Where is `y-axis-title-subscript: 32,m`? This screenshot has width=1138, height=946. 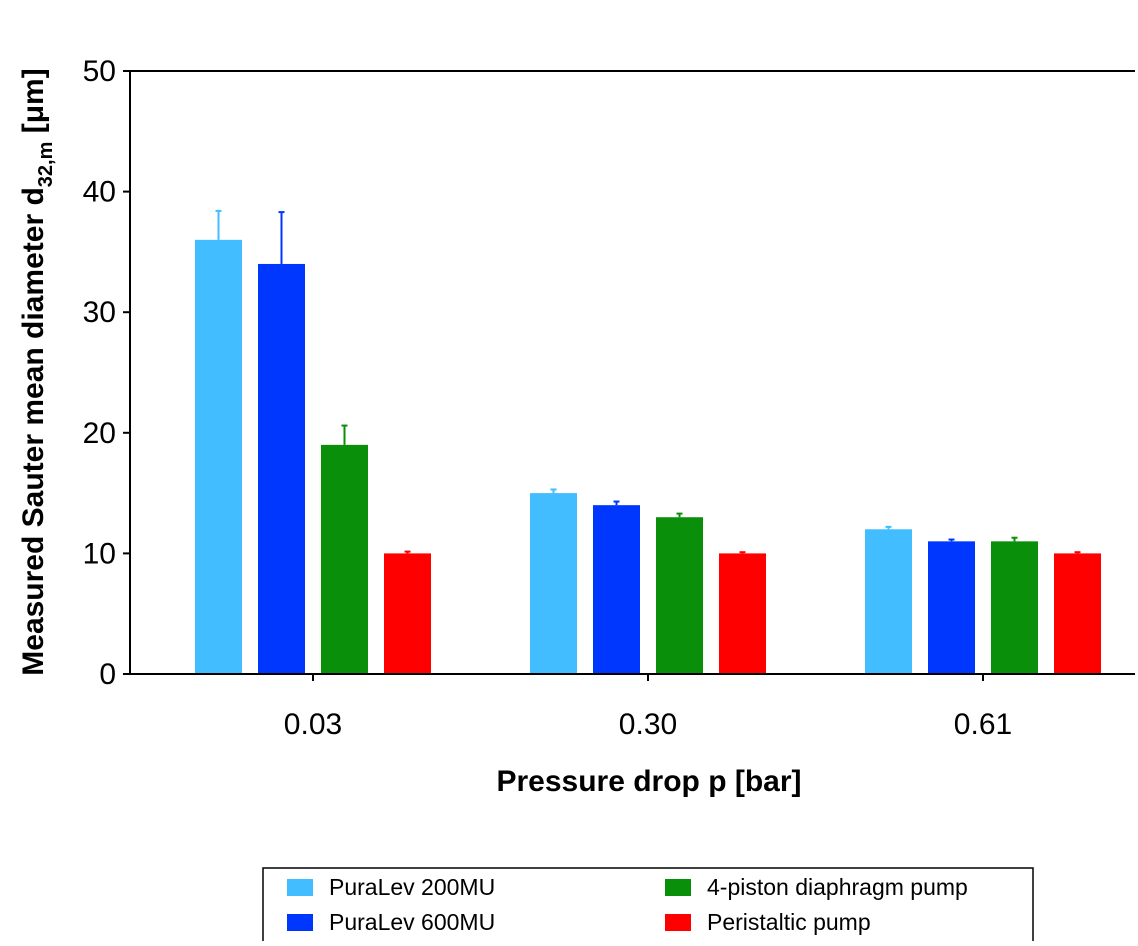 y-axis-title-subscript: 32,m is located at coordinates (46, 165).